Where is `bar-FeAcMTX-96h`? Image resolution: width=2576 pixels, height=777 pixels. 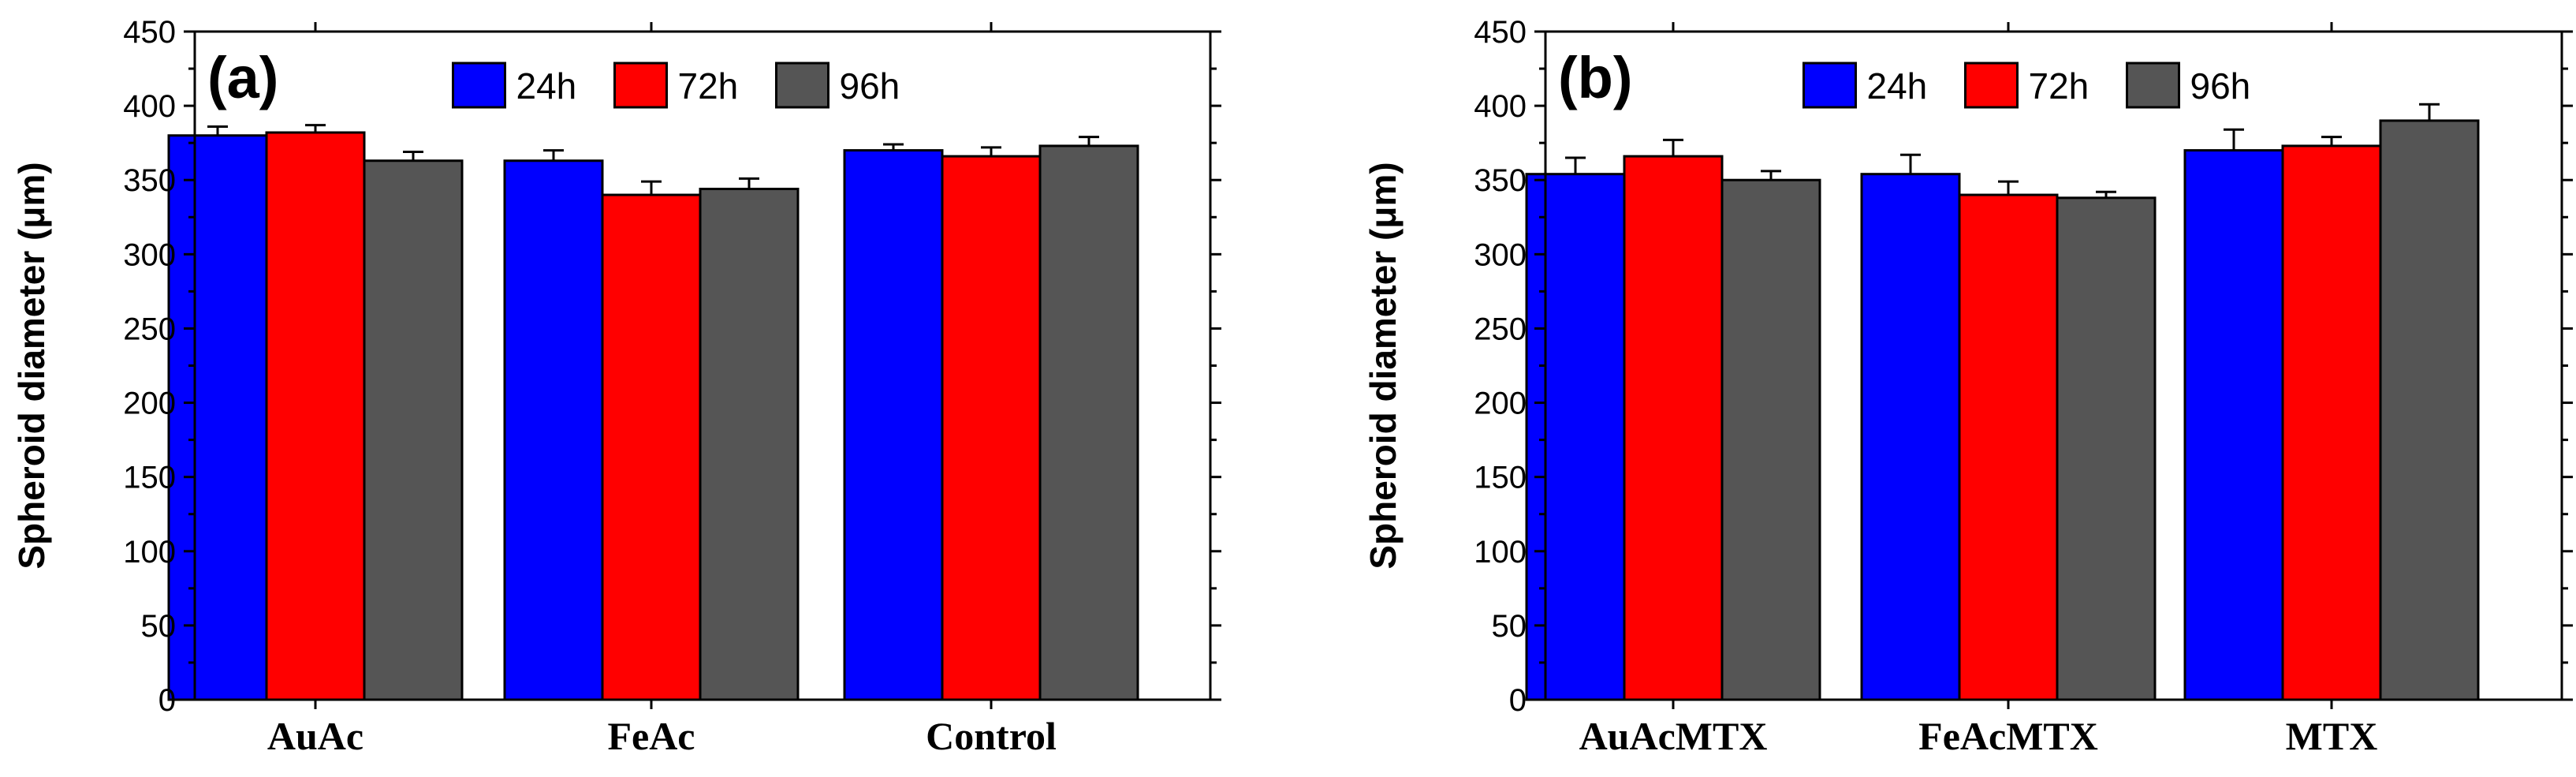
bar-FeAcMTX-96h is located at coordinates (2106, 449).